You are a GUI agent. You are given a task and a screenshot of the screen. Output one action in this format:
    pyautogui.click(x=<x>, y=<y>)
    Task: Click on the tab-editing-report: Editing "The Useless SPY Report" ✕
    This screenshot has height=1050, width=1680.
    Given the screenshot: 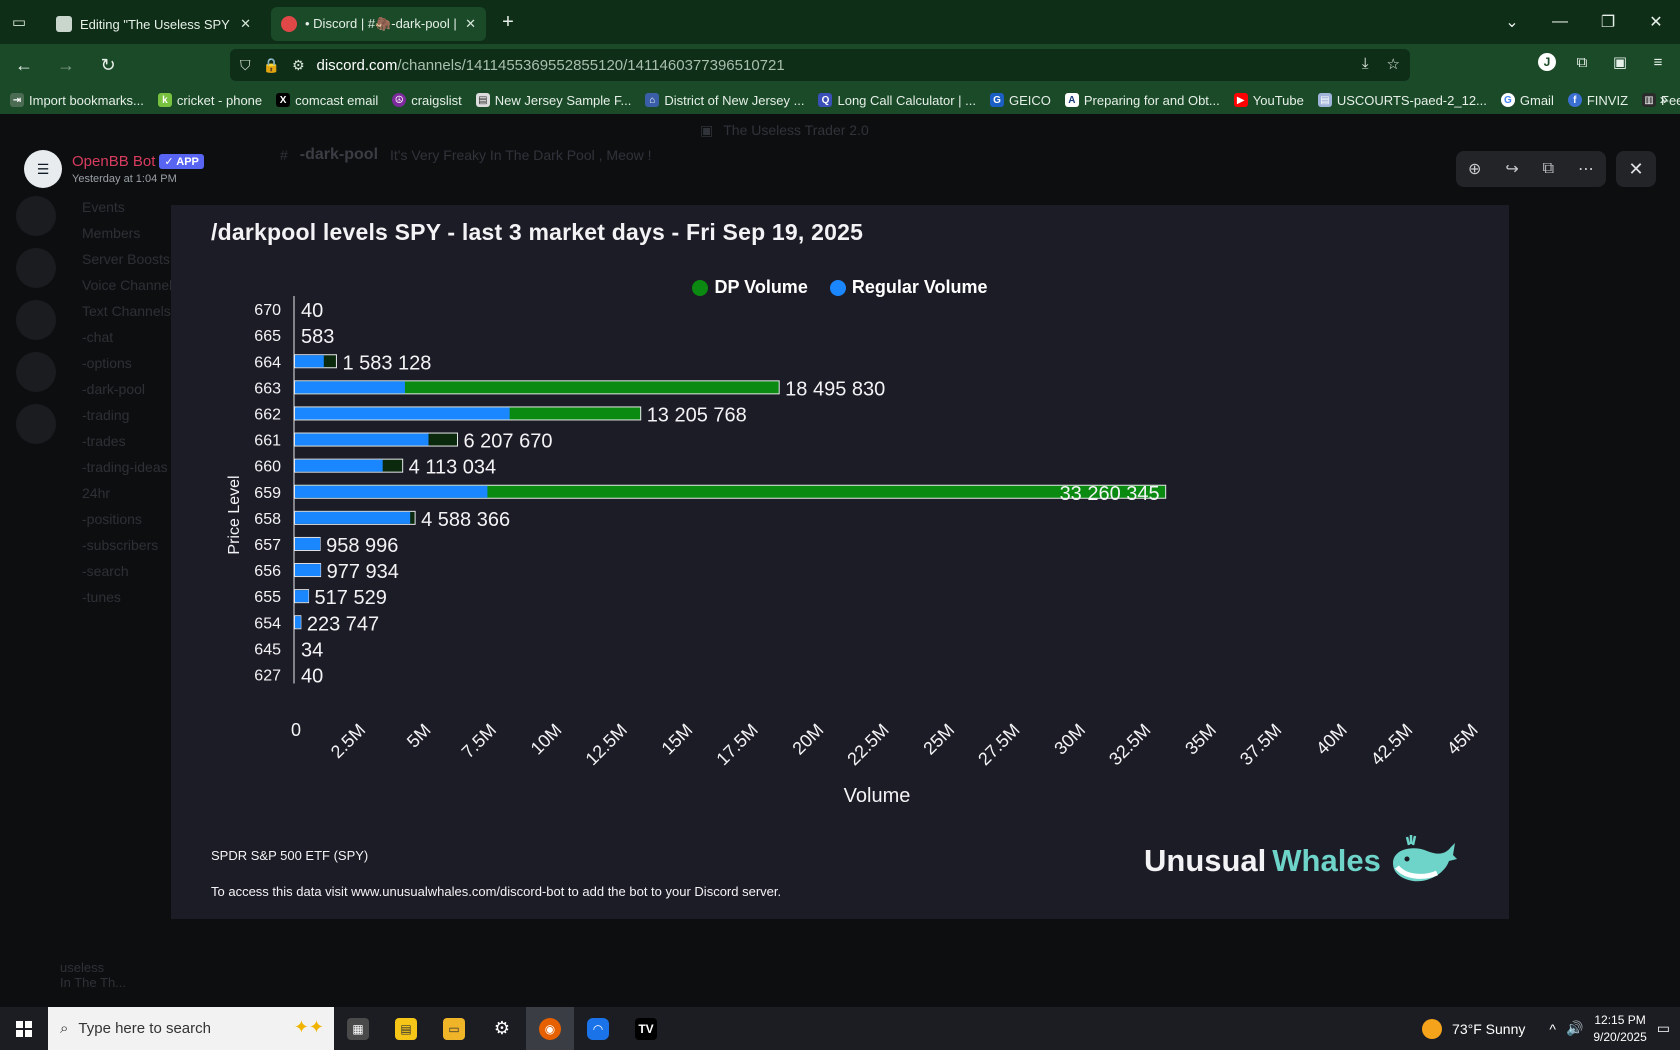 What is the action you would take?
    pyautogui.click(x=153, y=24)
    